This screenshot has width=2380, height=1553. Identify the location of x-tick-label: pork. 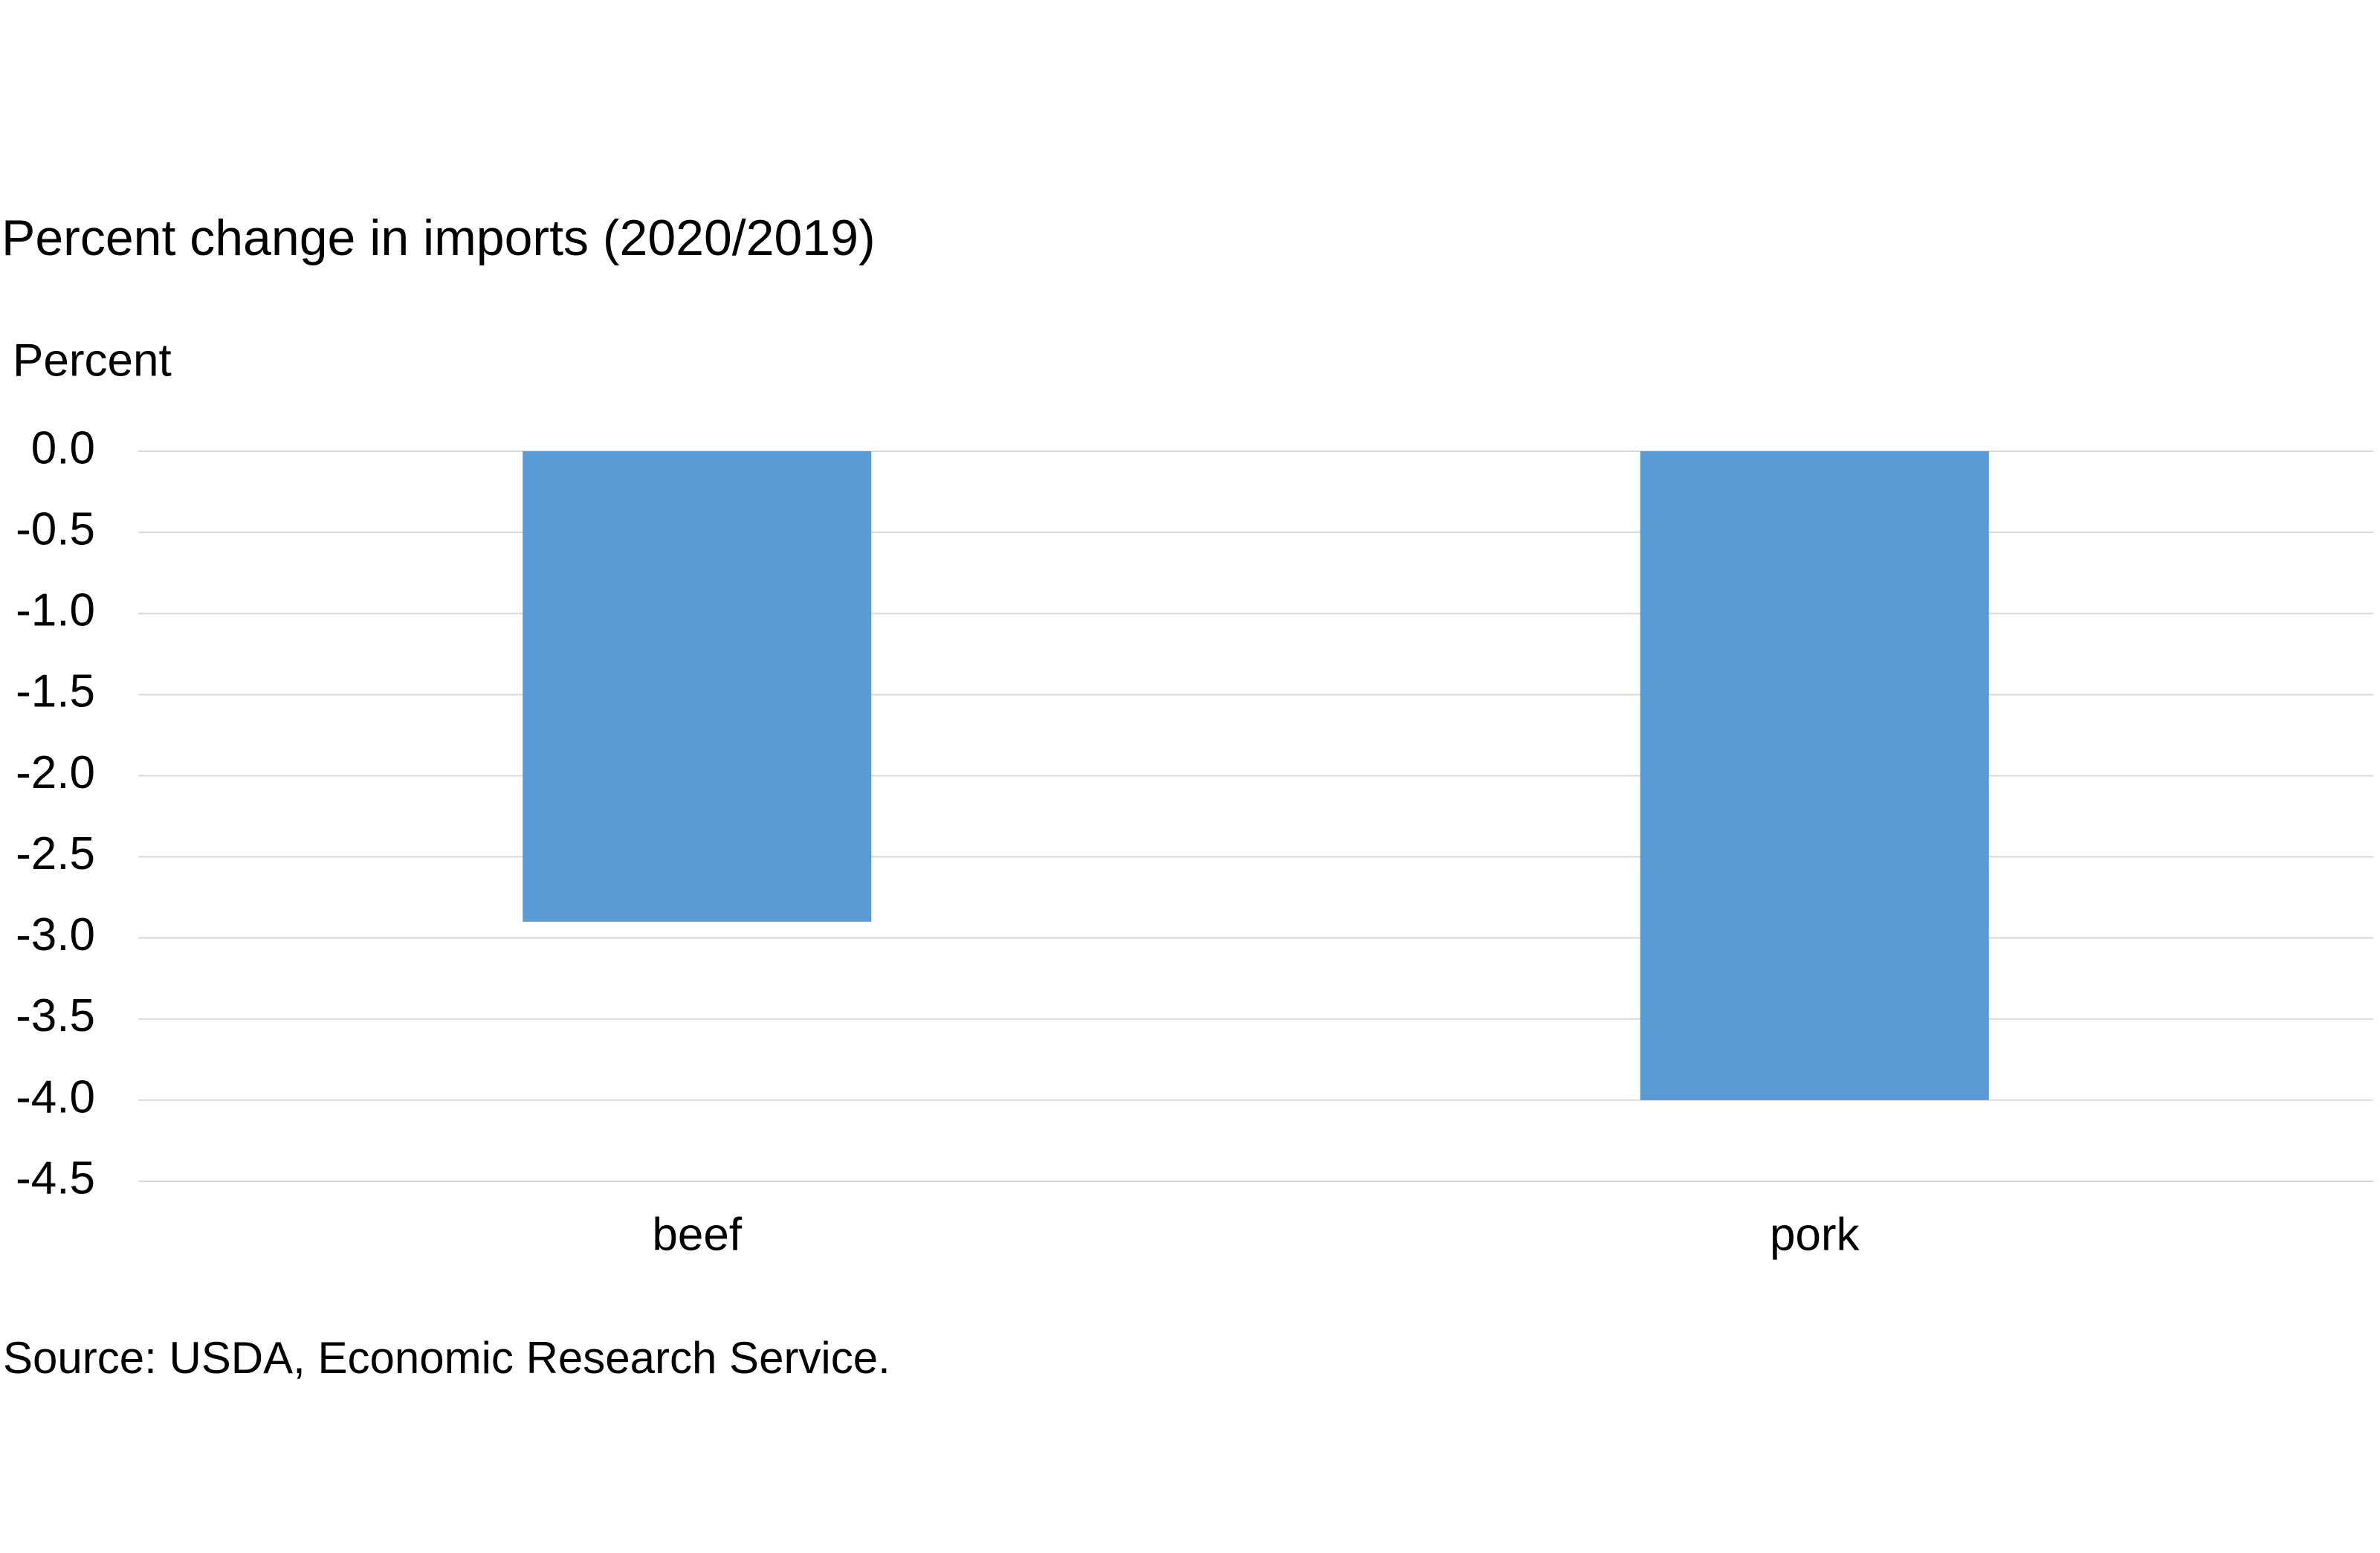
(1815, 1234).